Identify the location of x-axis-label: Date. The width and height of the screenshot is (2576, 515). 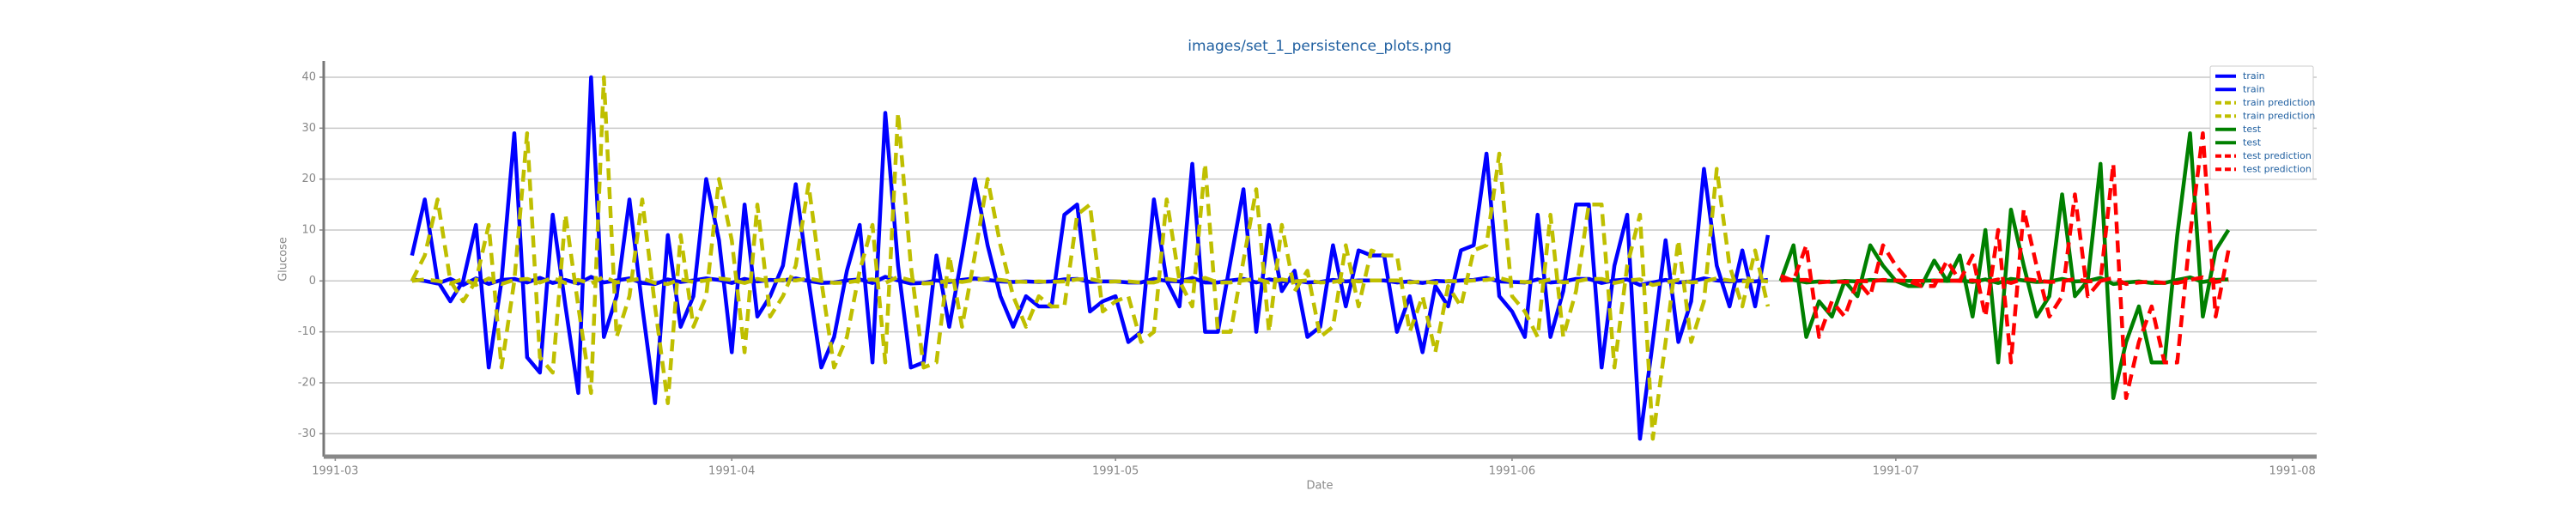
(1319, 486).